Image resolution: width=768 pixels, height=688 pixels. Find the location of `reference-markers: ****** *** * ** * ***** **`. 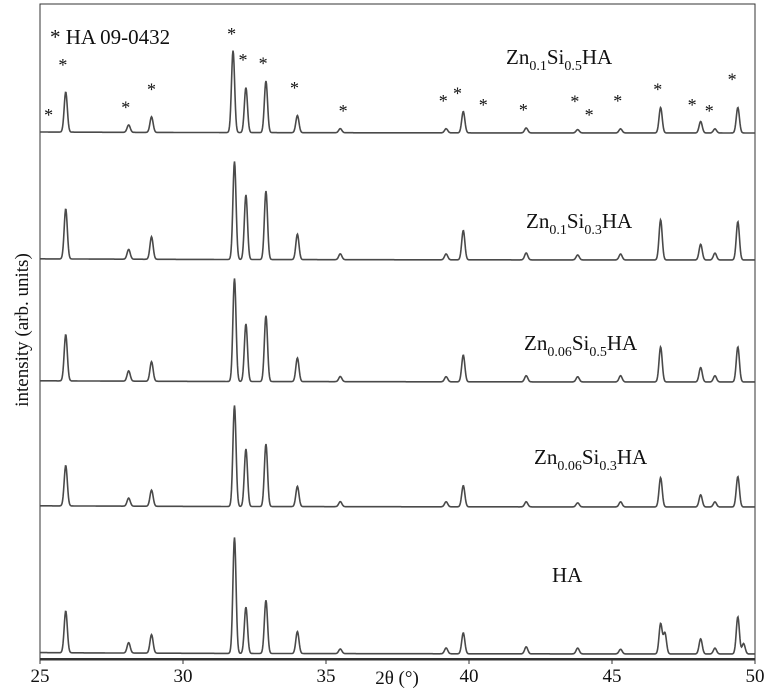

reference-markers: ****** *** * ** * ***** ** is located at coordinates (390, 74).